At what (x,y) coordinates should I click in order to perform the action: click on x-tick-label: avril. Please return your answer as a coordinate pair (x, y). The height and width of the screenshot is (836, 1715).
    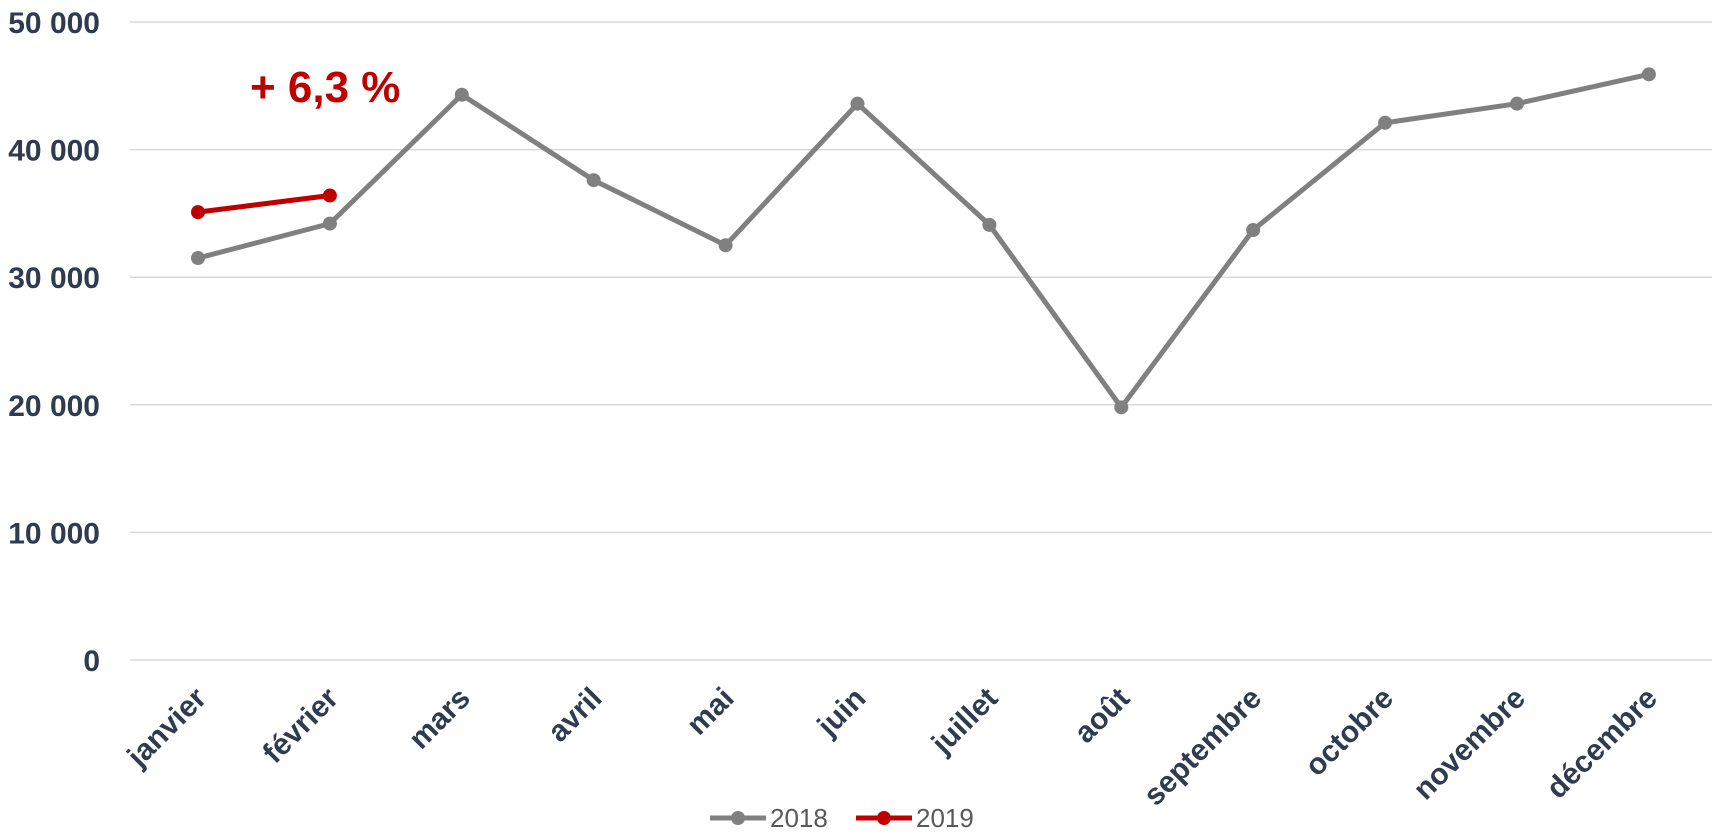
    Looking at the image, I should click on (575, 715).